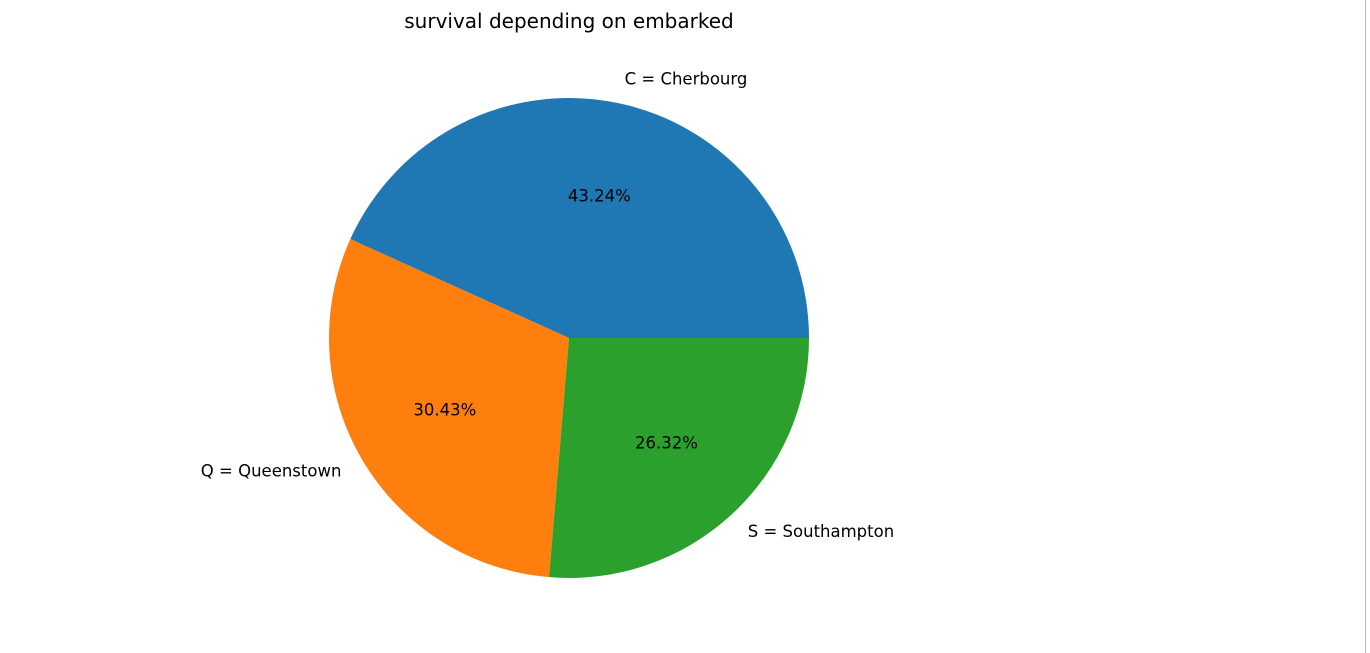 The height and width of the screenshot is (653, 1370). I want to click on pie-slice-q-queenstown, so click(449, 408).